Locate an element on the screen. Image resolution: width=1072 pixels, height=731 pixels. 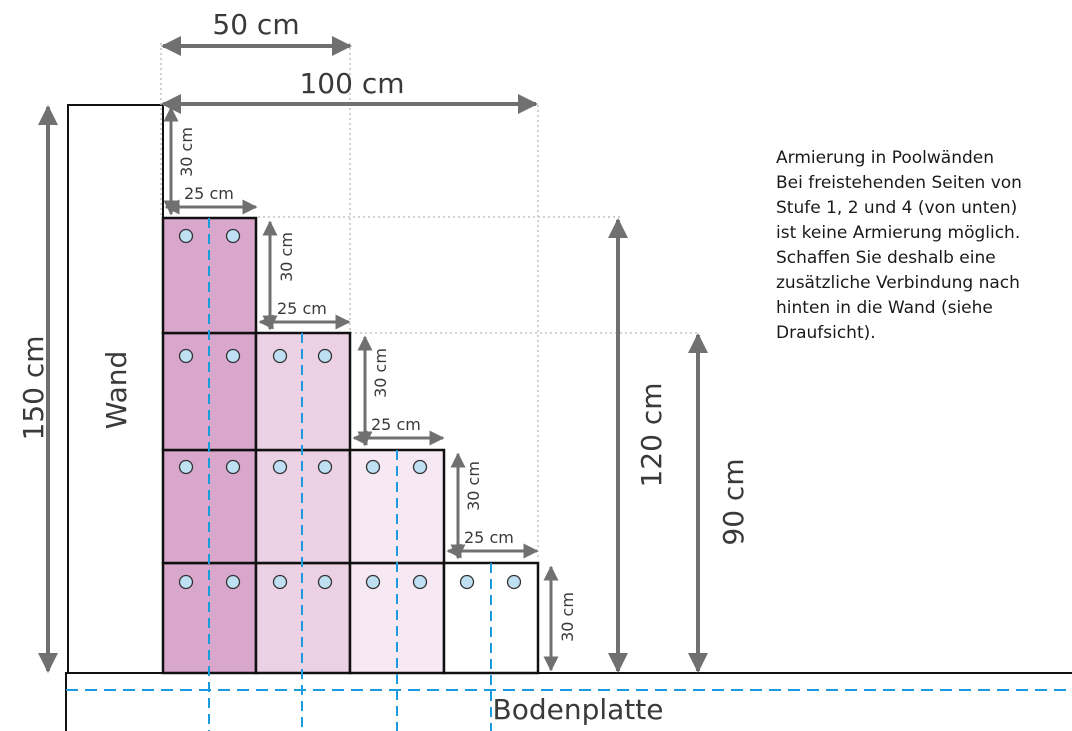
step-h-label-1: 30 cm is located at coordinates (186, 152).